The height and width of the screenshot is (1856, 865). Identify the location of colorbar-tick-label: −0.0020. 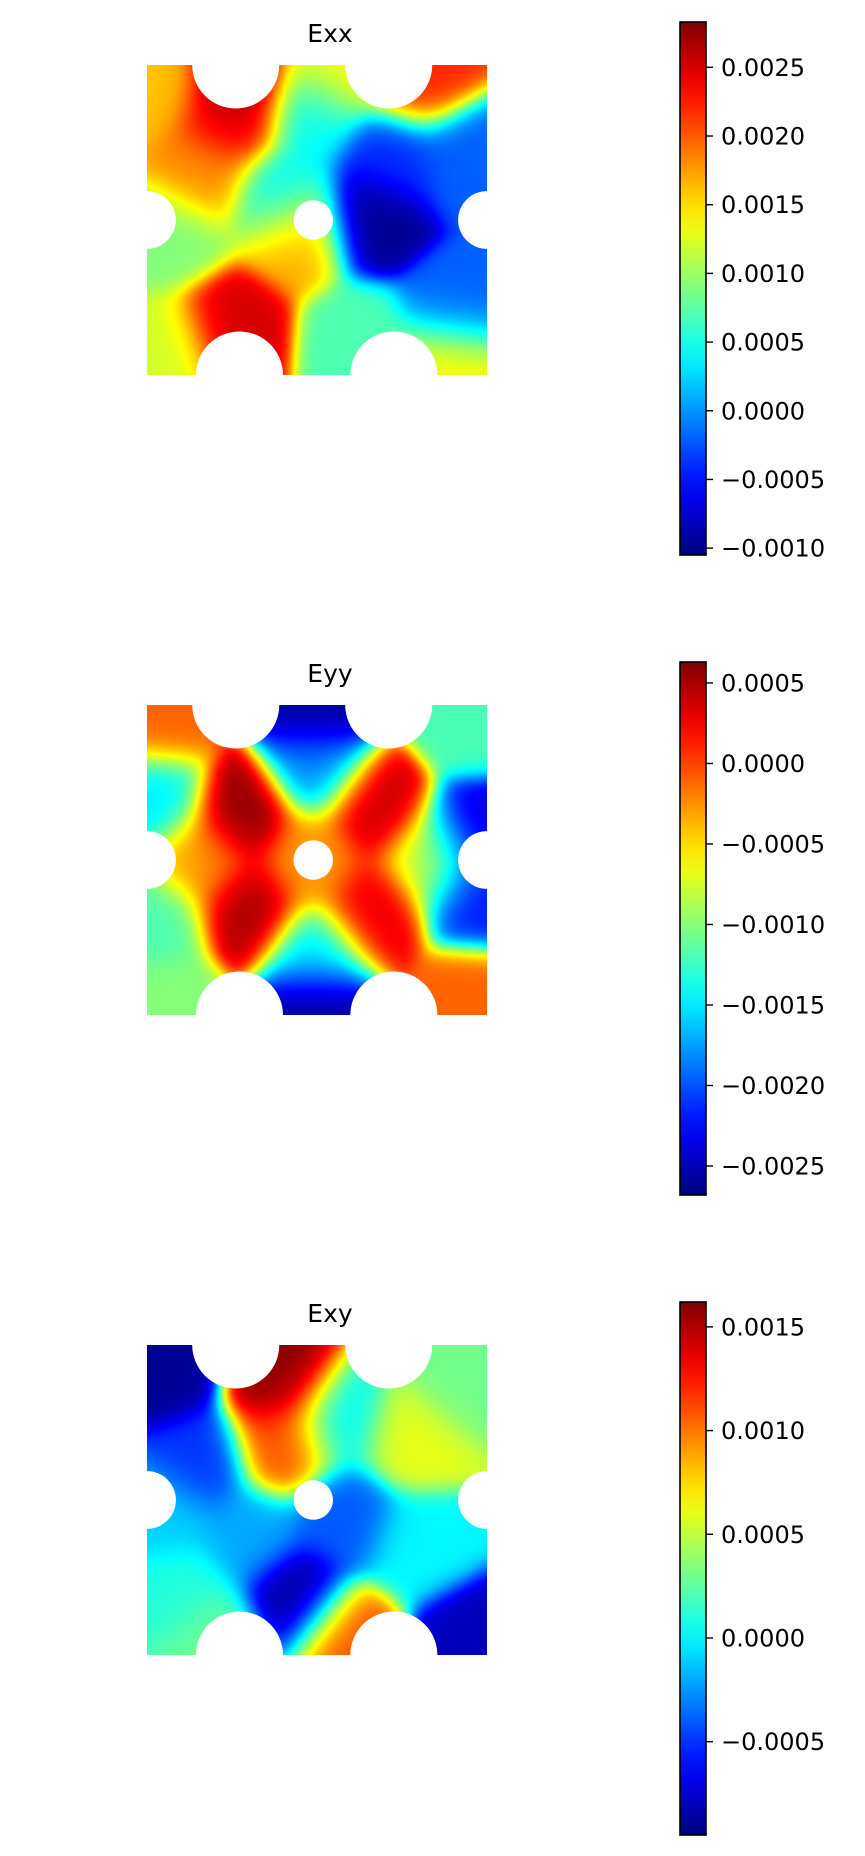
(773, 1086).